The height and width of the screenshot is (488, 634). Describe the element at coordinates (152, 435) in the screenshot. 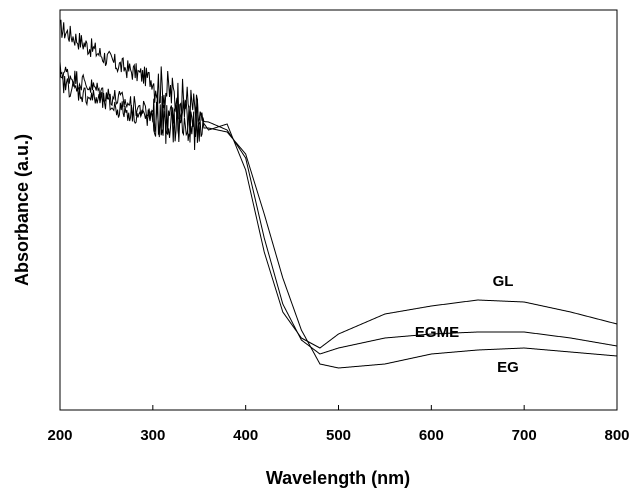

I see `x-tick-label: 300` at that location.